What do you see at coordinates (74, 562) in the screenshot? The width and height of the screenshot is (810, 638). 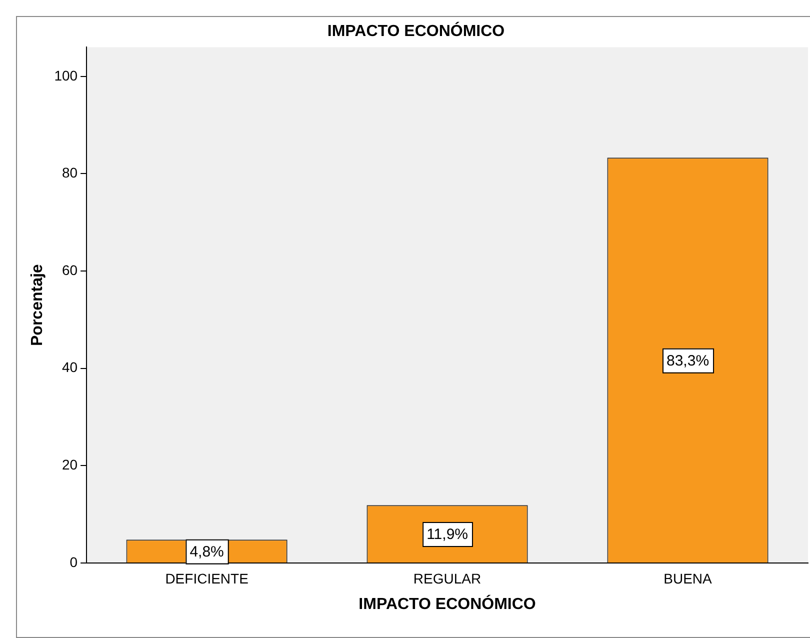 I see `y-tick-label: 0` at bounding box center [74, 562].